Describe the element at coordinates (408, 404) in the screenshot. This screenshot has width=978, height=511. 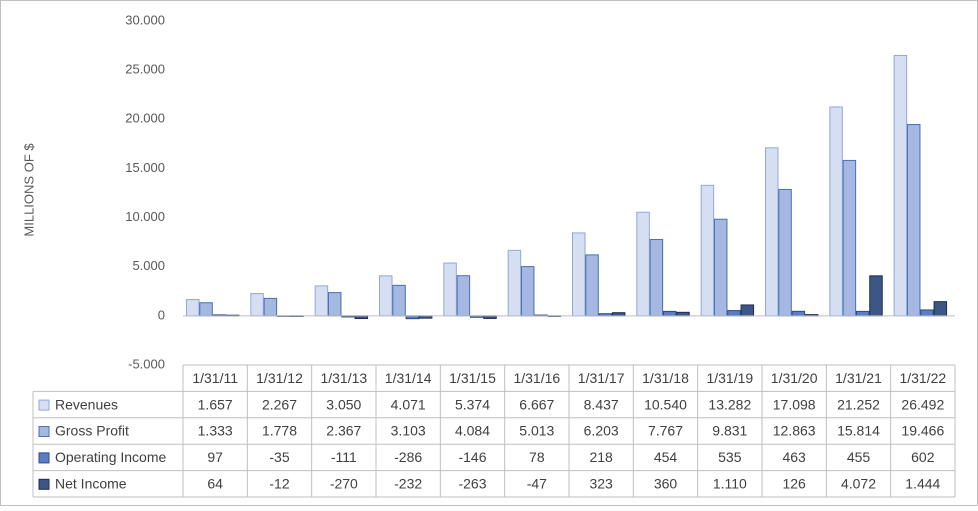
I see `table-value: 4.071` at that location.